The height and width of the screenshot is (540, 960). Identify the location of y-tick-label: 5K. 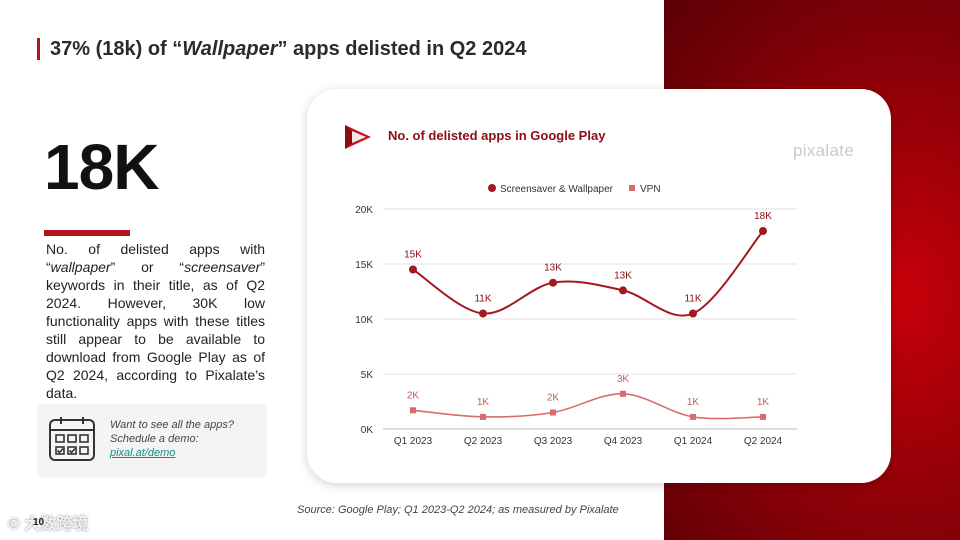
(367, 375).